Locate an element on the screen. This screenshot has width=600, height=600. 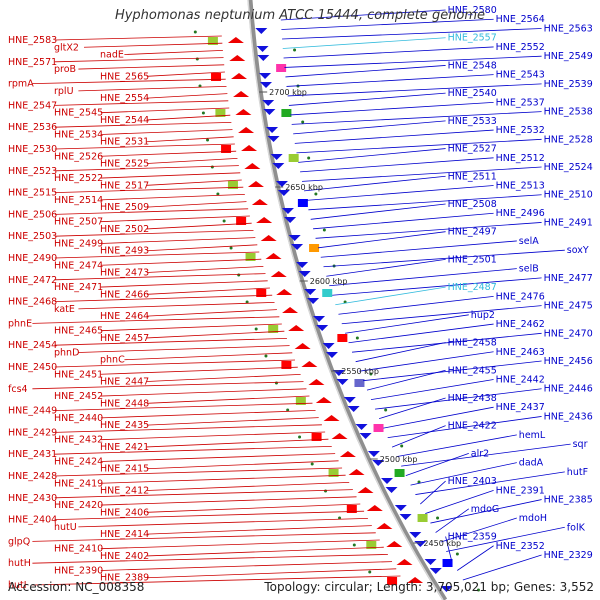
gene-label-right: HNE_2549 is located at coordinates (568, 56).